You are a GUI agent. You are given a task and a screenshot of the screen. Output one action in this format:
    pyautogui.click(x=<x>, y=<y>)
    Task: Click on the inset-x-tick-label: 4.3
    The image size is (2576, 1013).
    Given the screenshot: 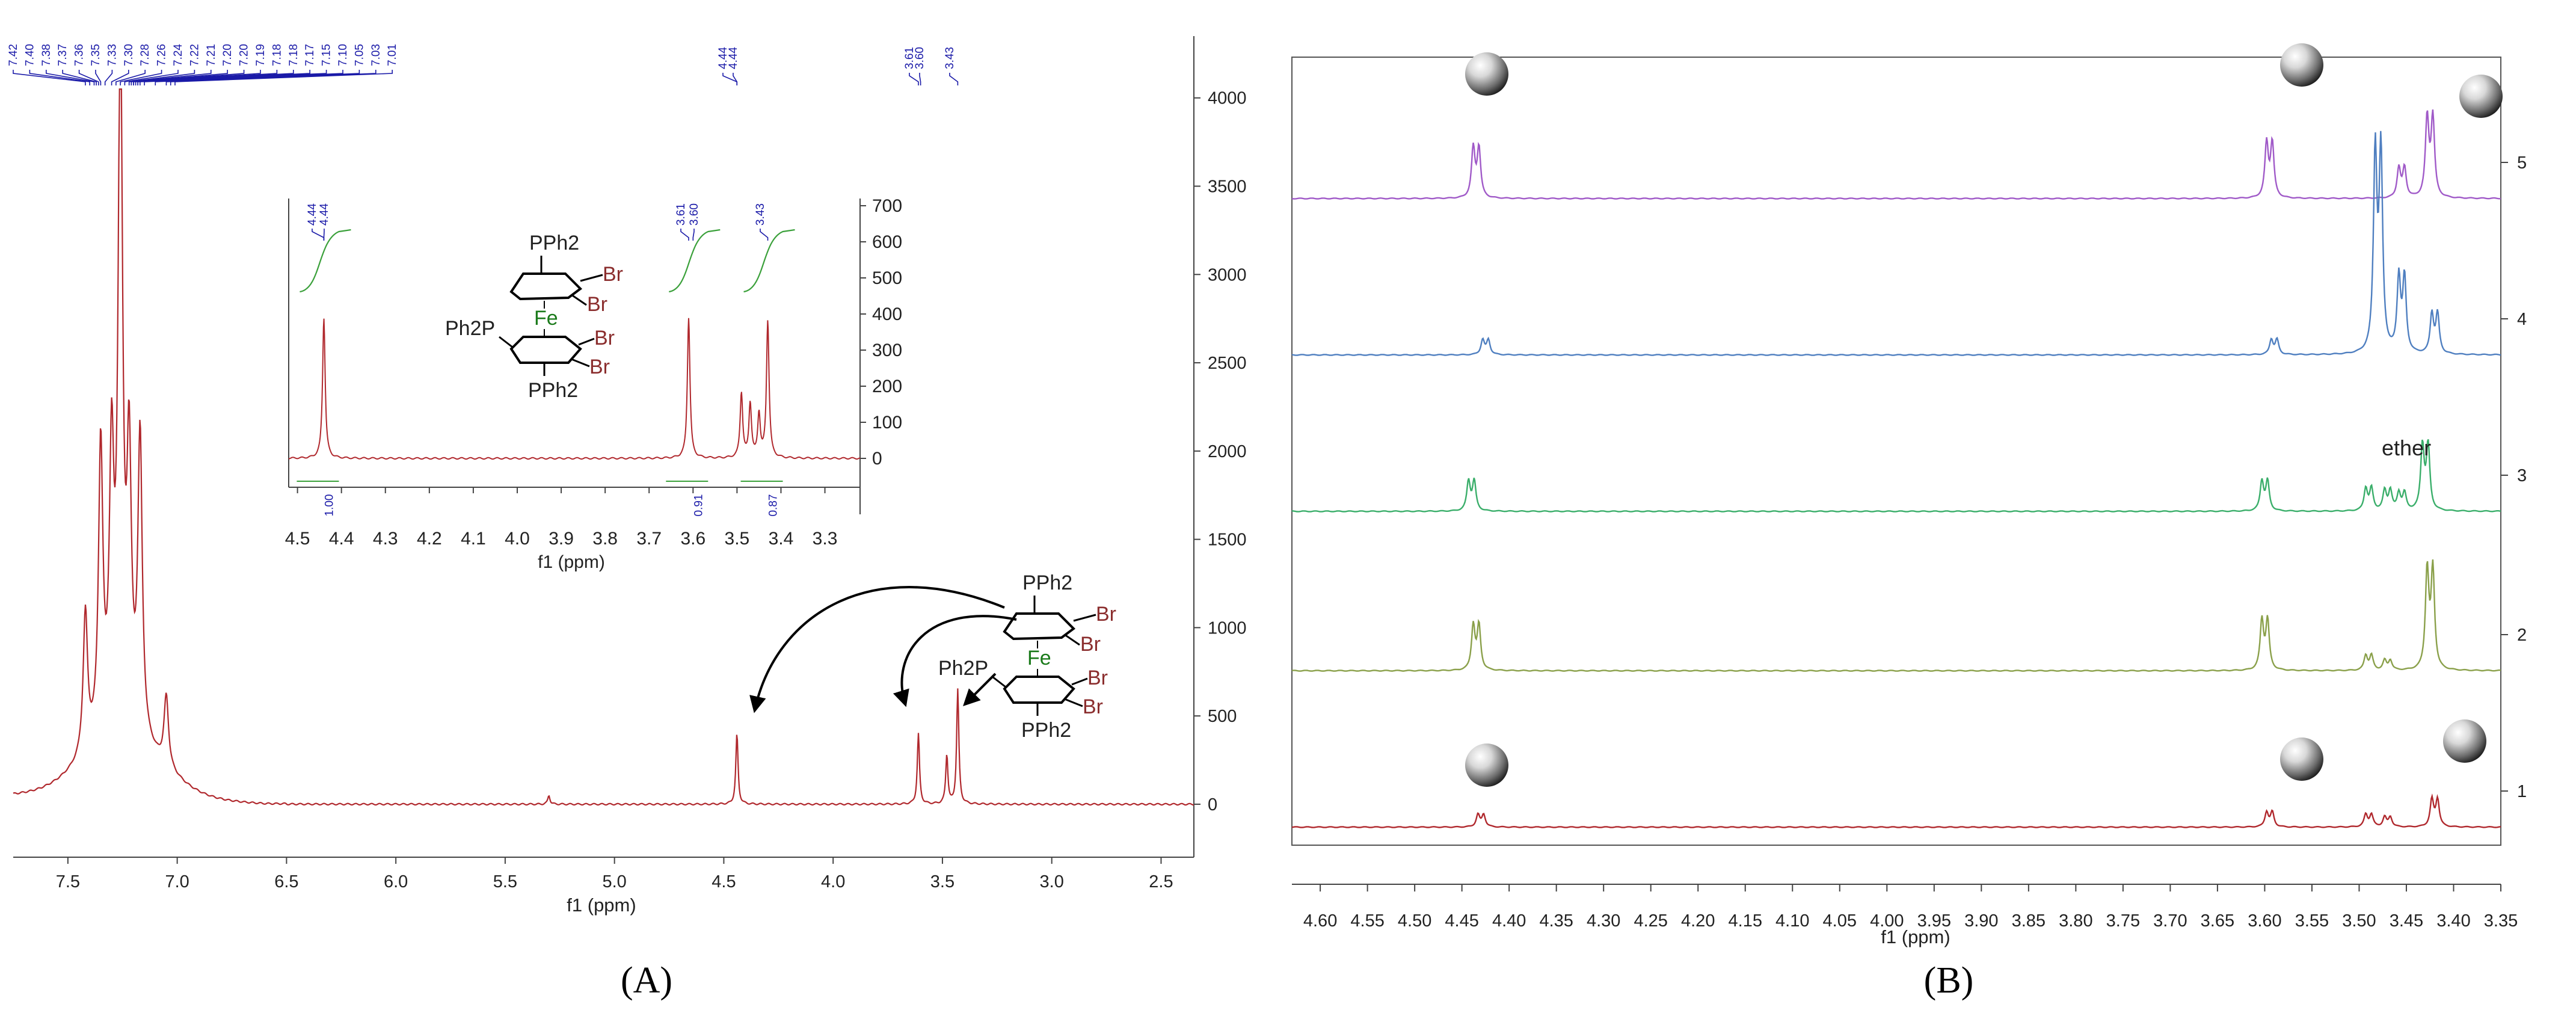 What is the action you would take?
    pyautogui.click(x=385, y=539)
    